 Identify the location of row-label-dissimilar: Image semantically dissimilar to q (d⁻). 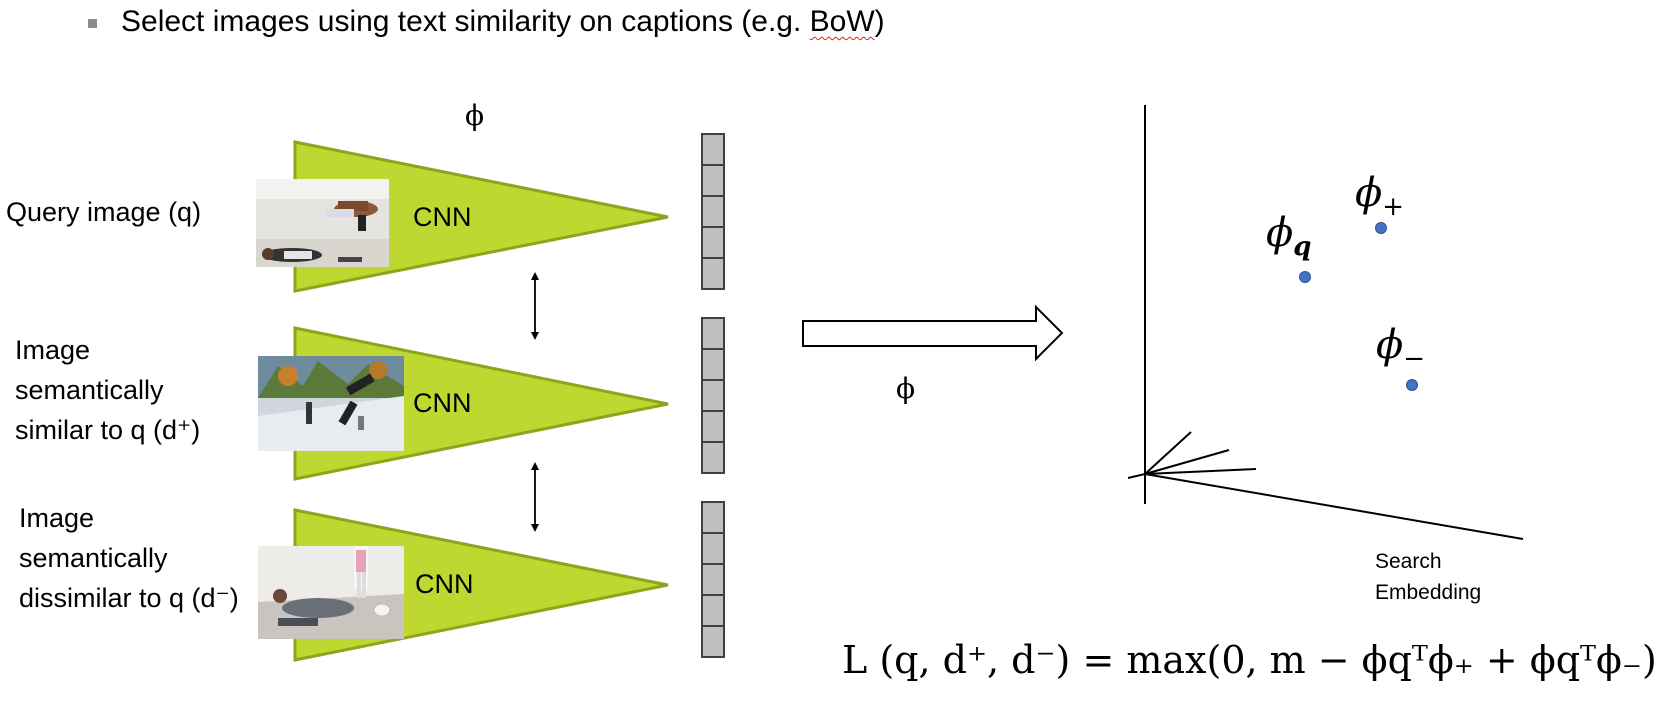
(129, 558).